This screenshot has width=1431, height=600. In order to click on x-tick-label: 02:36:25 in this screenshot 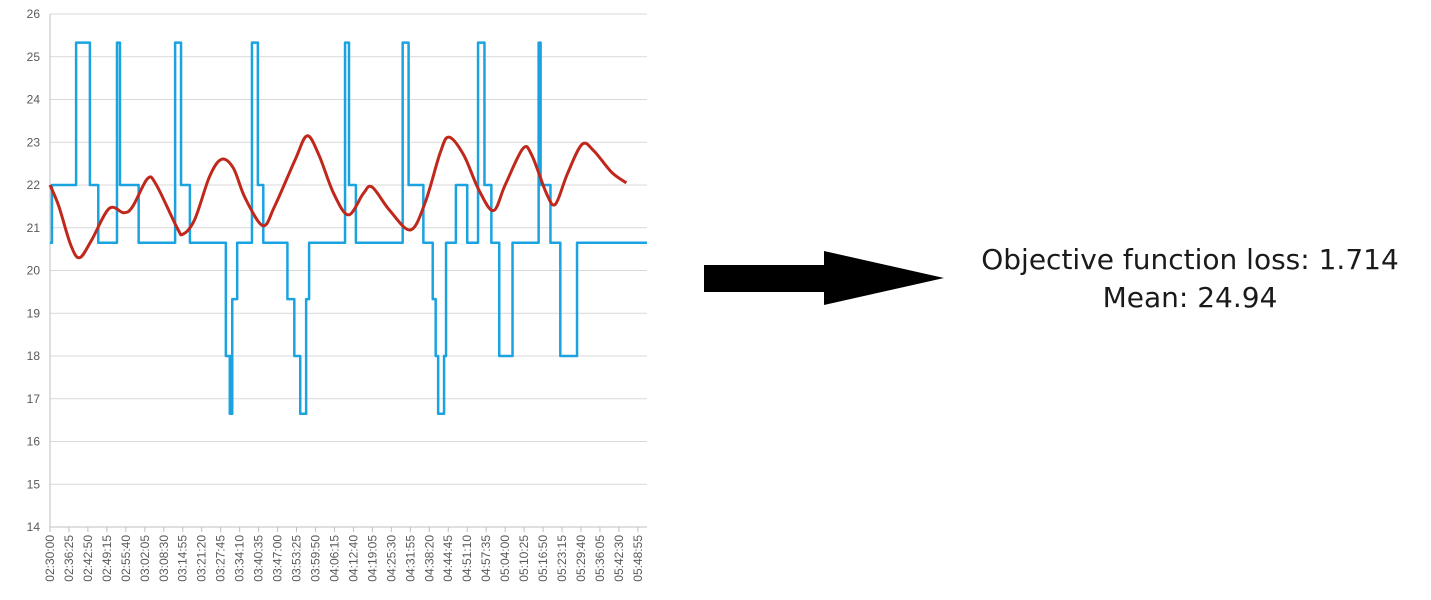, I will do `click(69, 558)`.